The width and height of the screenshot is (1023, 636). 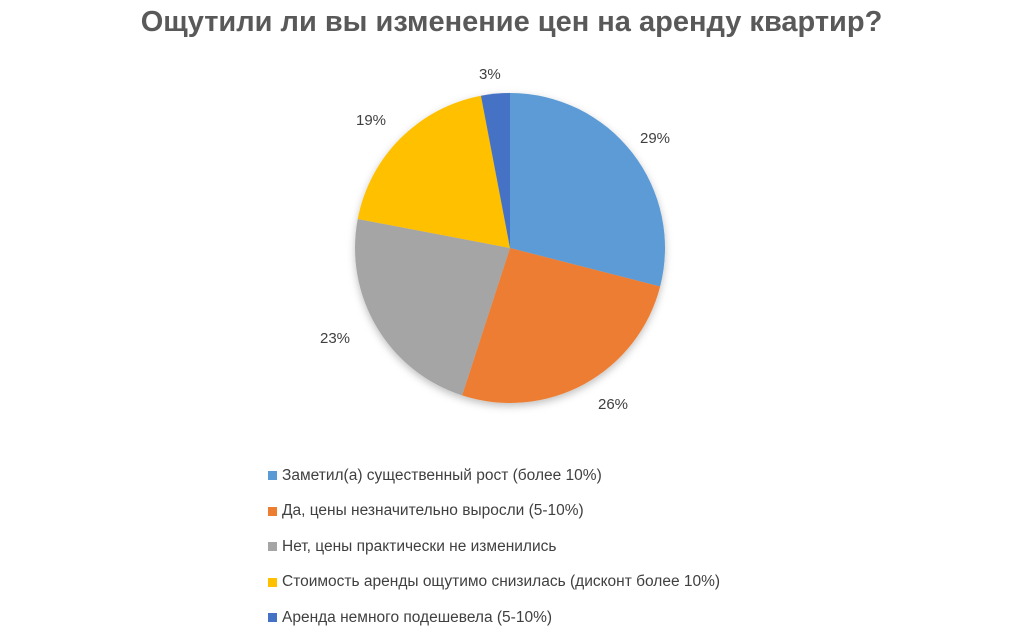 I want to click on pie-chart, so click(x=510, y=248).